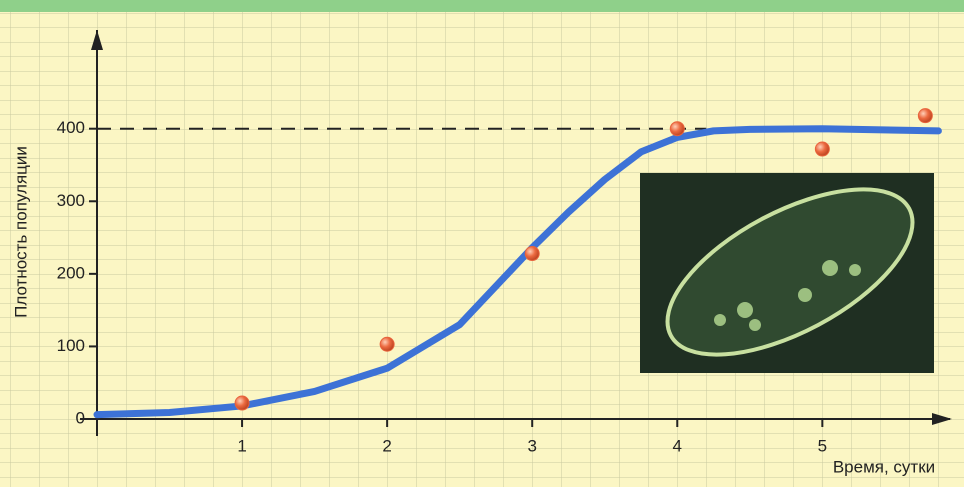  I want to click on x-axis-title: Время, сутки, so click(884, 466).